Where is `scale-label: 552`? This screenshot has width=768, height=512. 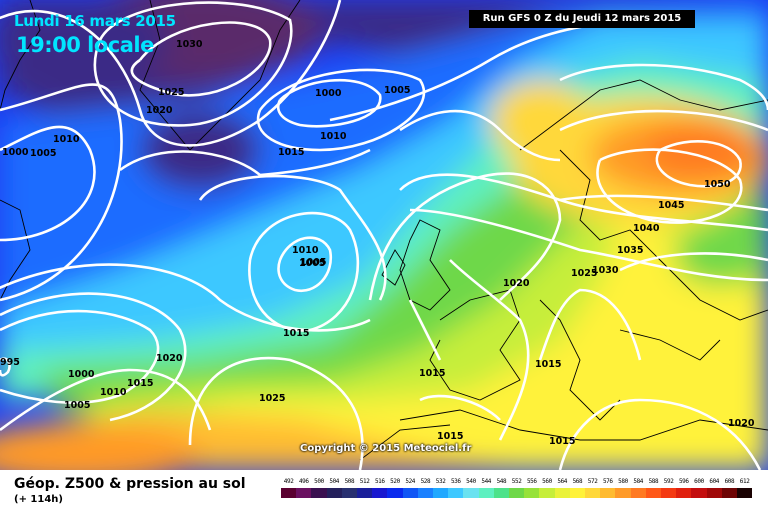 scale-label: 552 is located at coordinates (516, 481).